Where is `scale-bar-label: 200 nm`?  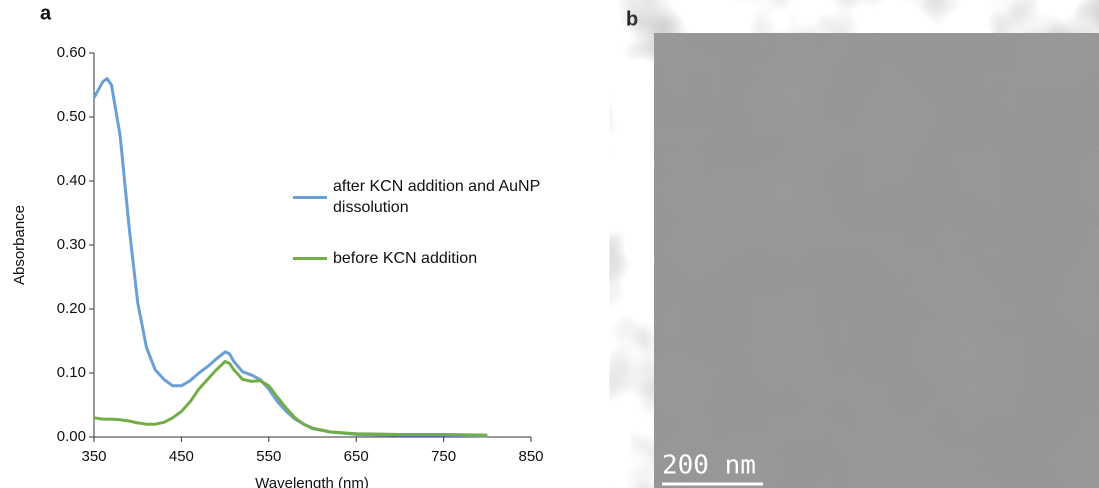
scale-bar-label: 200 nm is located at coordinates (709, 466).